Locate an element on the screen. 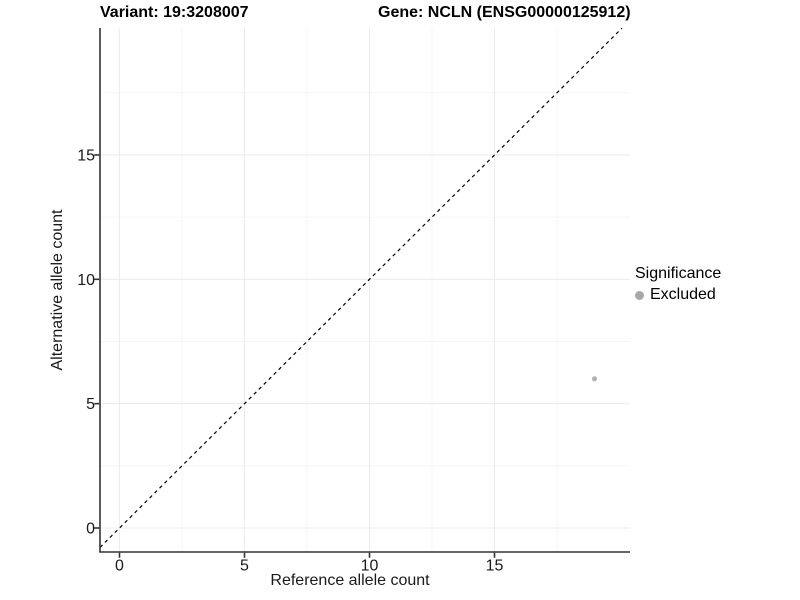  gene-title: Gene: NCLN (ENSG00000125912) is located at coordinates (504, 12).